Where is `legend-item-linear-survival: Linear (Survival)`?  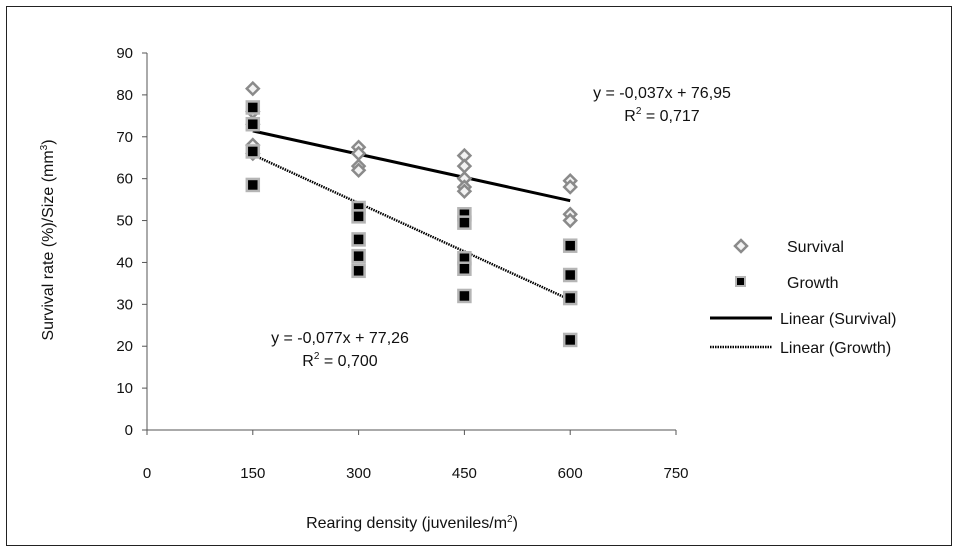
legend-item-linear-survival: Linear (Survival) is located at coordinates (803, 319).